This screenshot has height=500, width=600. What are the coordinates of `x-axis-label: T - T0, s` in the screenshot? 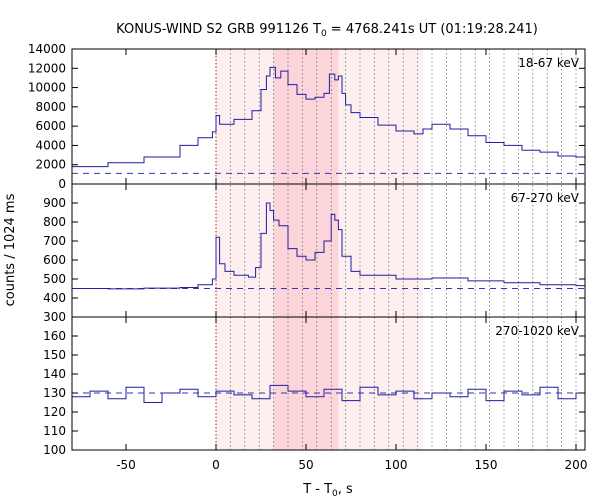 It's located at (327, 490).